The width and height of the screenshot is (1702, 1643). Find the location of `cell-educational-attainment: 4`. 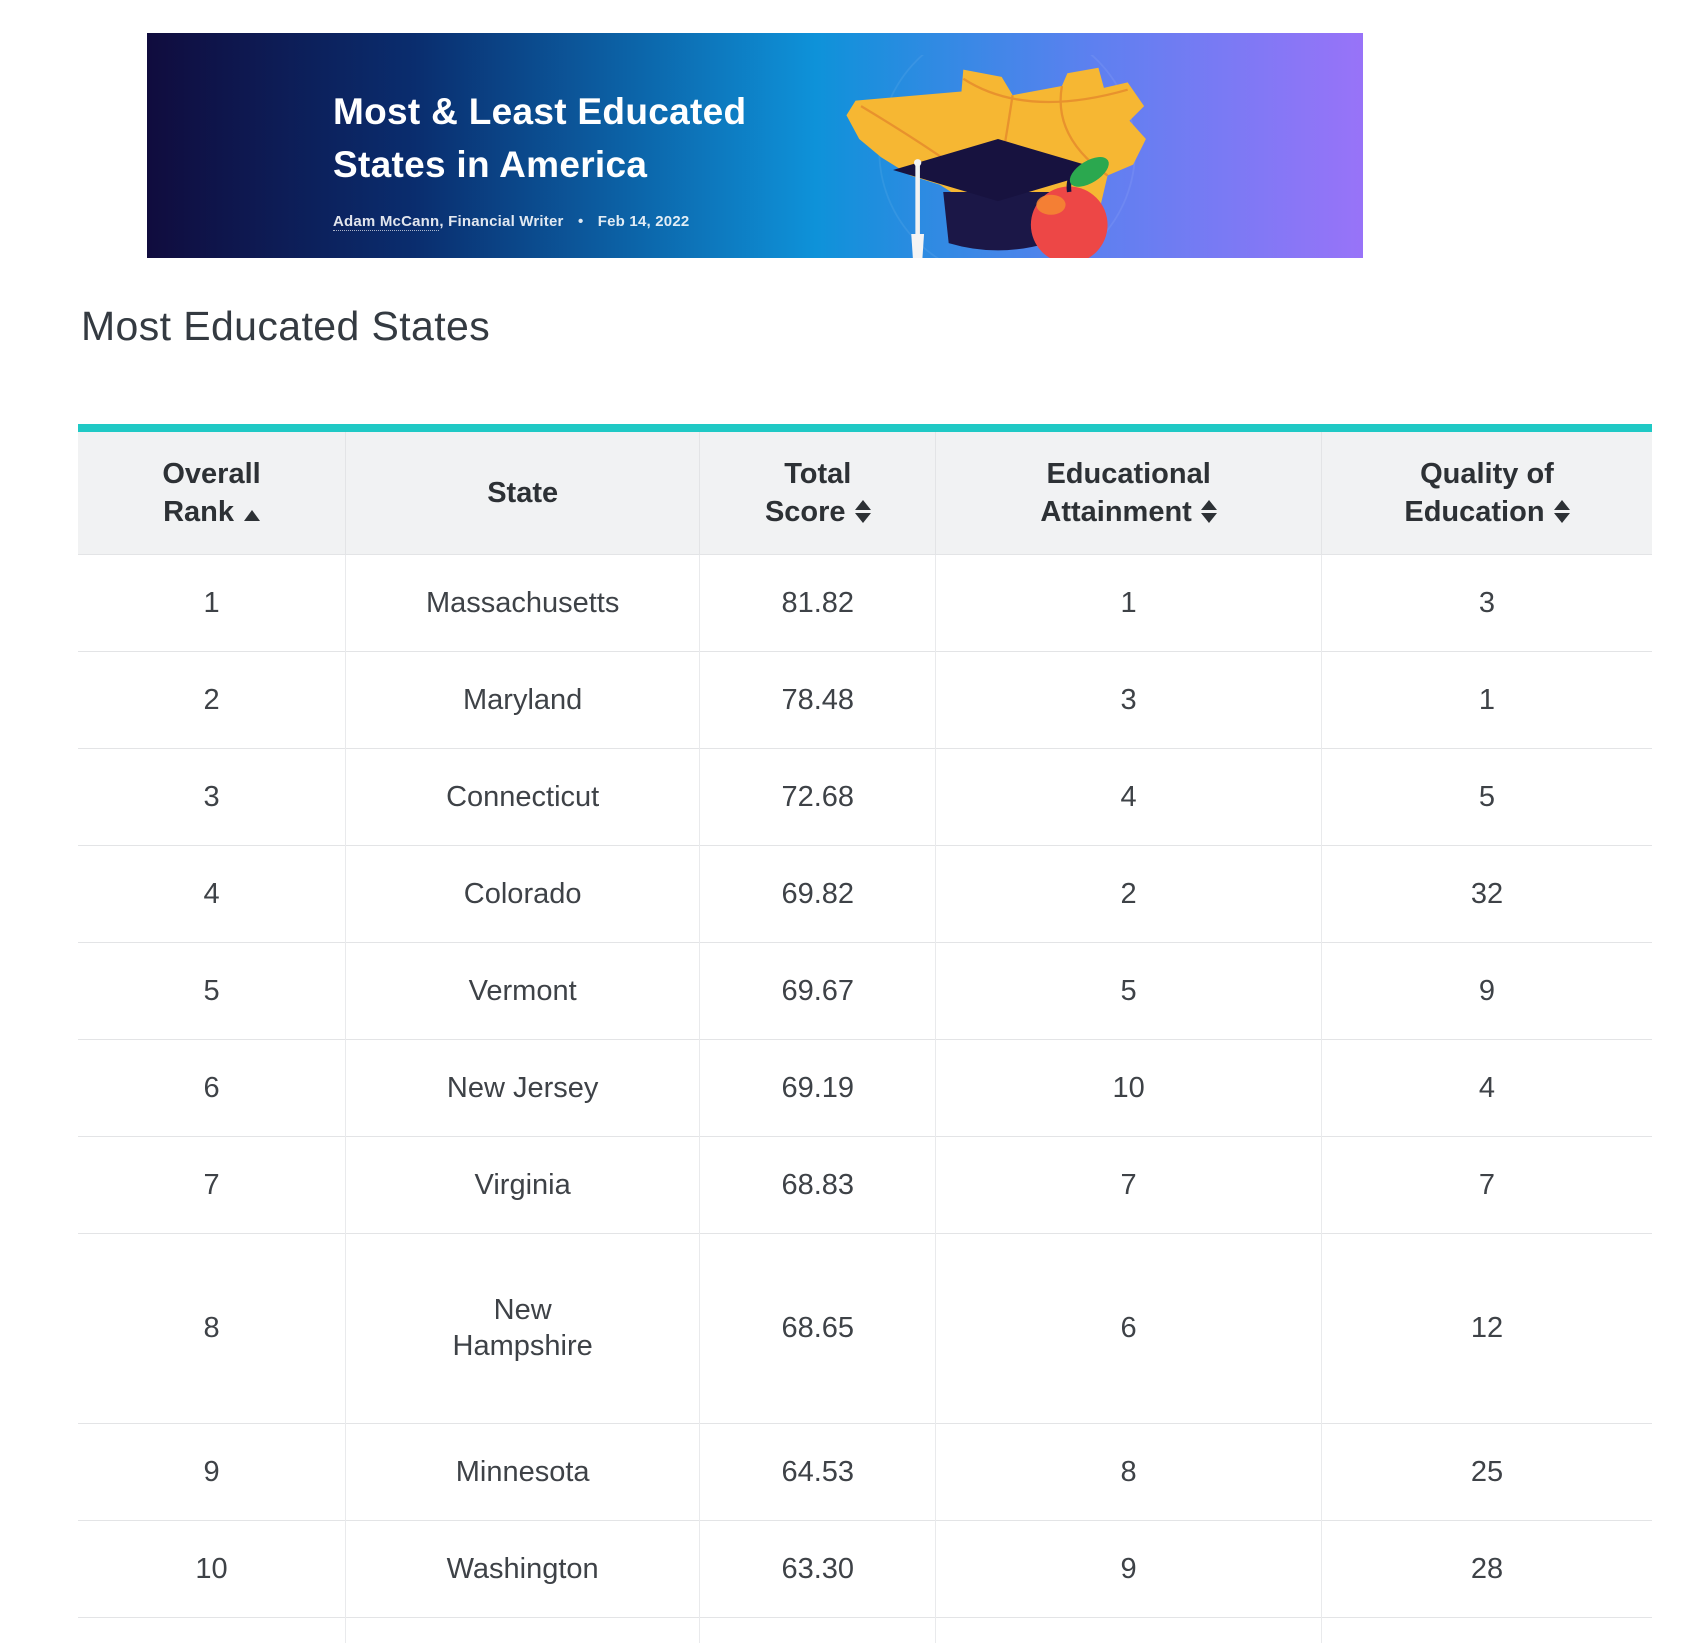

cell-educational-attainment: 4 is located at coordinates (1128, 796).